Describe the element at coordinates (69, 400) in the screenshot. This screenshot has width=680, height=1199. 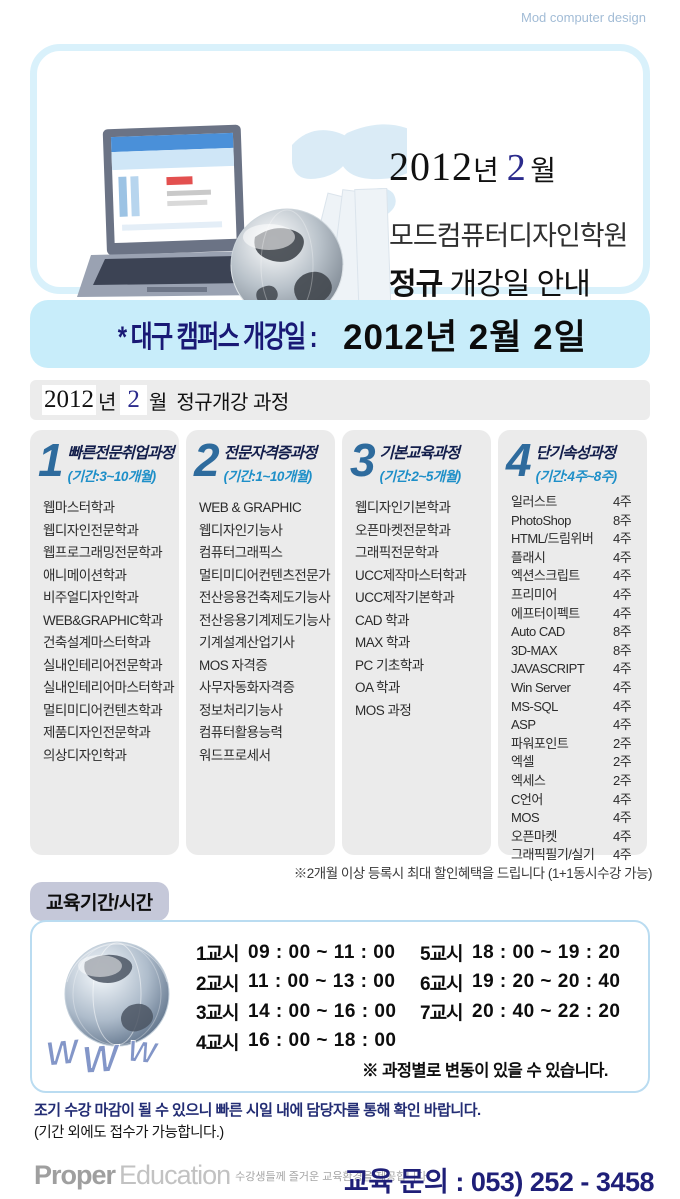
I see `section-year: 2012` at that location.